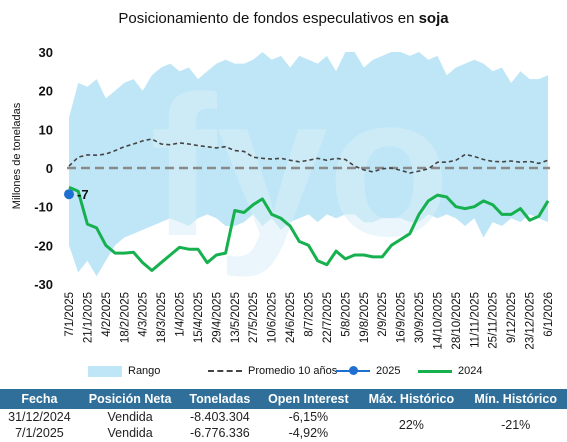 Image resolution: width=567 pixels, height=442 pixels. I want to click on legend-label-promedio: Promedio 10 años, so click(293, 371).